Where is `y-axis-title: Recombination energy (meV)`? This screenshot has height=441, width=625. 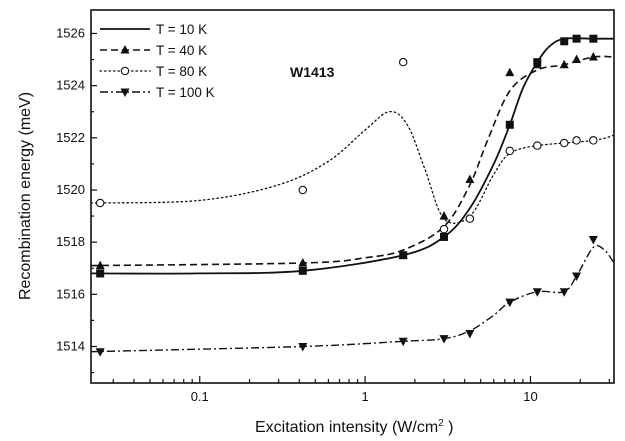 y-axis-title: Recombination energy (meV) is located at coordinates (25, 196).